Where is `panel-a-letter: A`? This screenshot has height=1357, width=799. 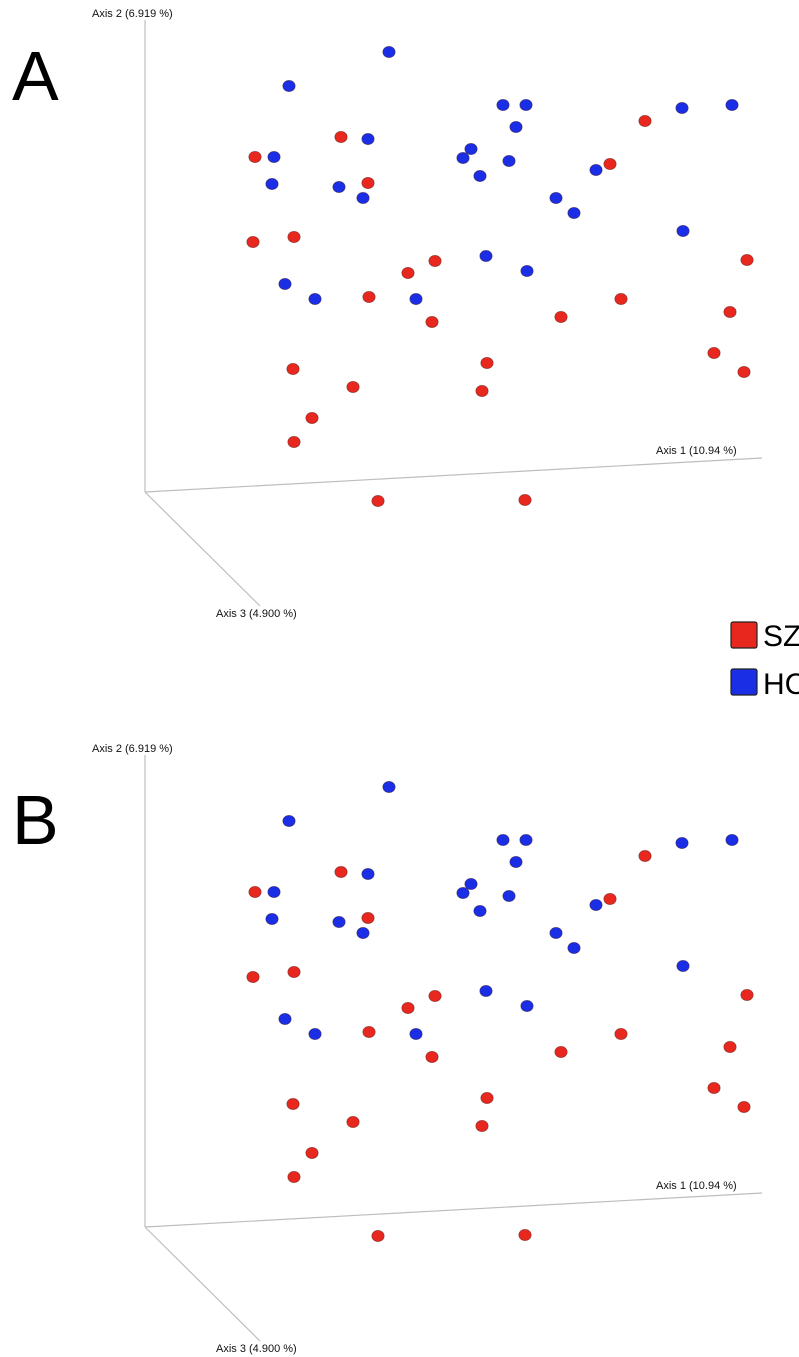
panel-a-letter: A is located at coordinates (35, 76).